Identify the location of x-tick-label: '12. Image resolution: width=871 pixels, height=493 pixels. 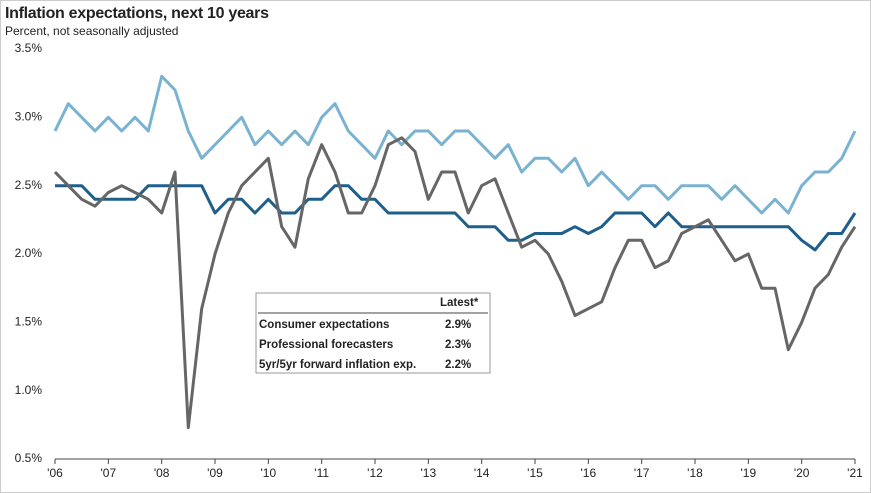
(375, 473).